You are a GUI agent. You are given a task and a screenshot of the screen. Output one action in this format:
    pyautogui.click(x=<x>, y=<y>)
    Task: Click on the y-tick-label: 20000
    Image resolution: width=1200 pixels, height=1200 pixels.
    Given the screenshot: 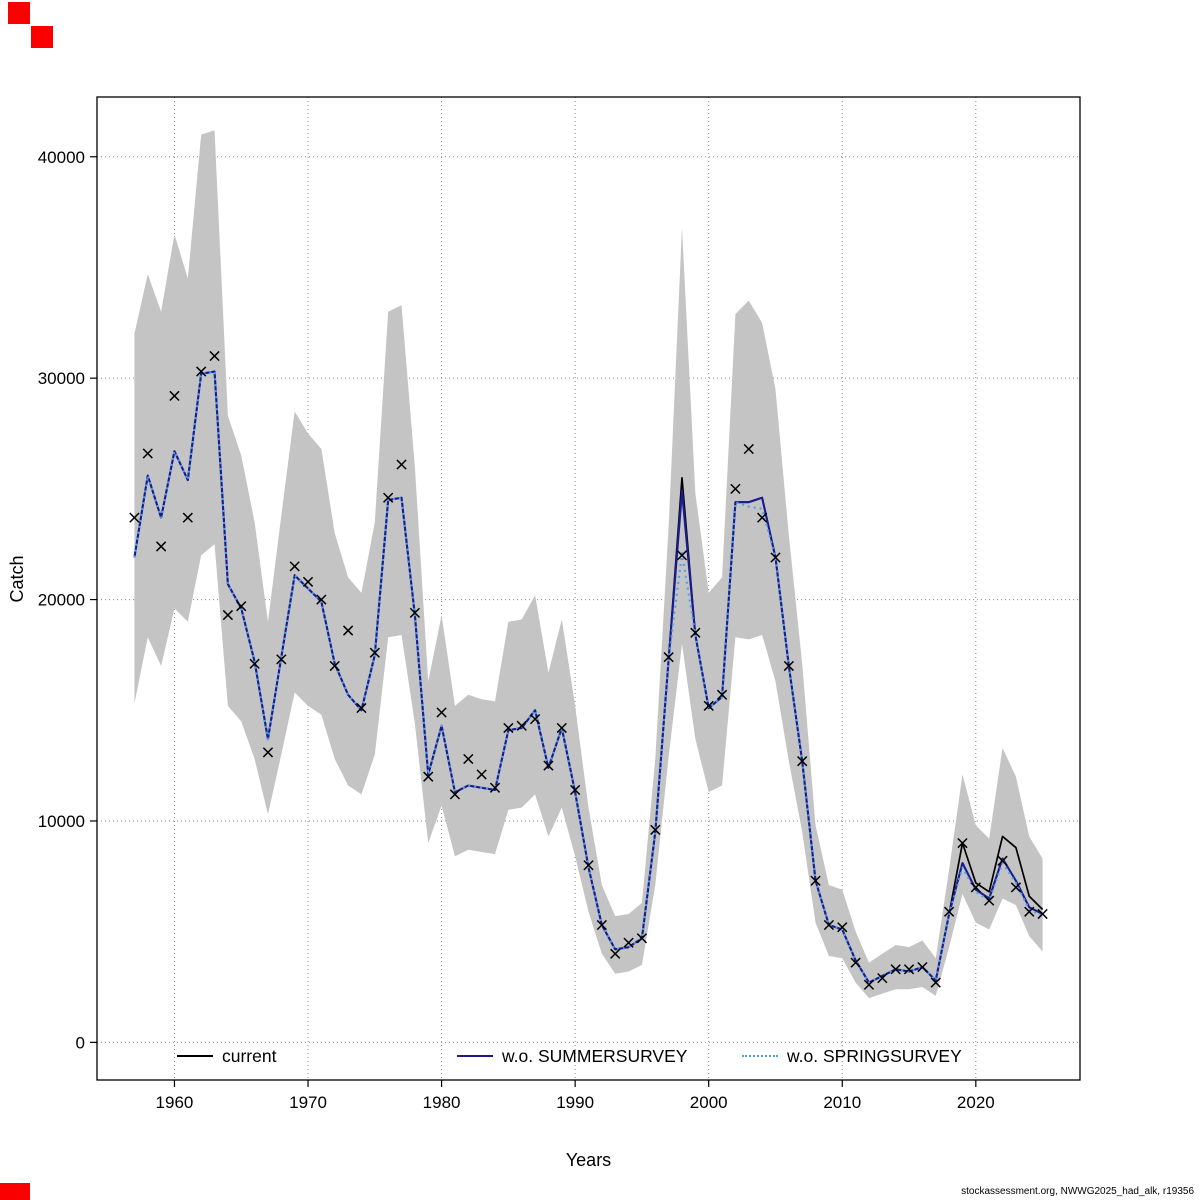 What is the action you would take?
    pyautogui.click(x=61, y=600)
    